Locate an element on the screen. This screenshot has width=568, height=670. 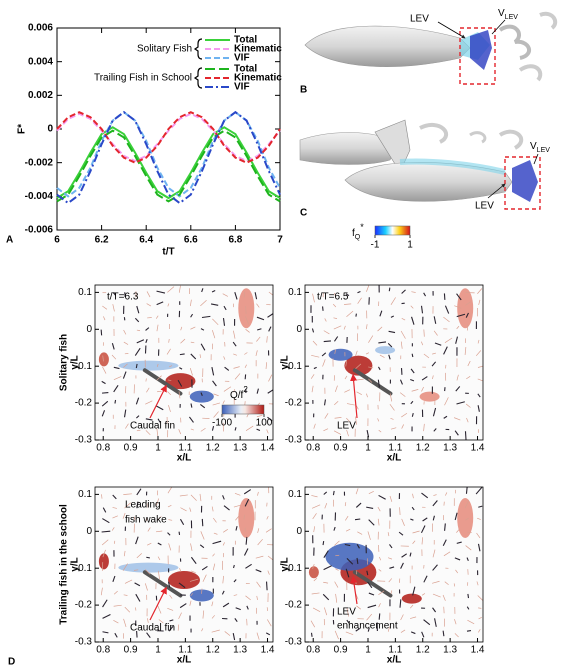
x-tick-label: 6.6 is located at coordinates (191, 240).